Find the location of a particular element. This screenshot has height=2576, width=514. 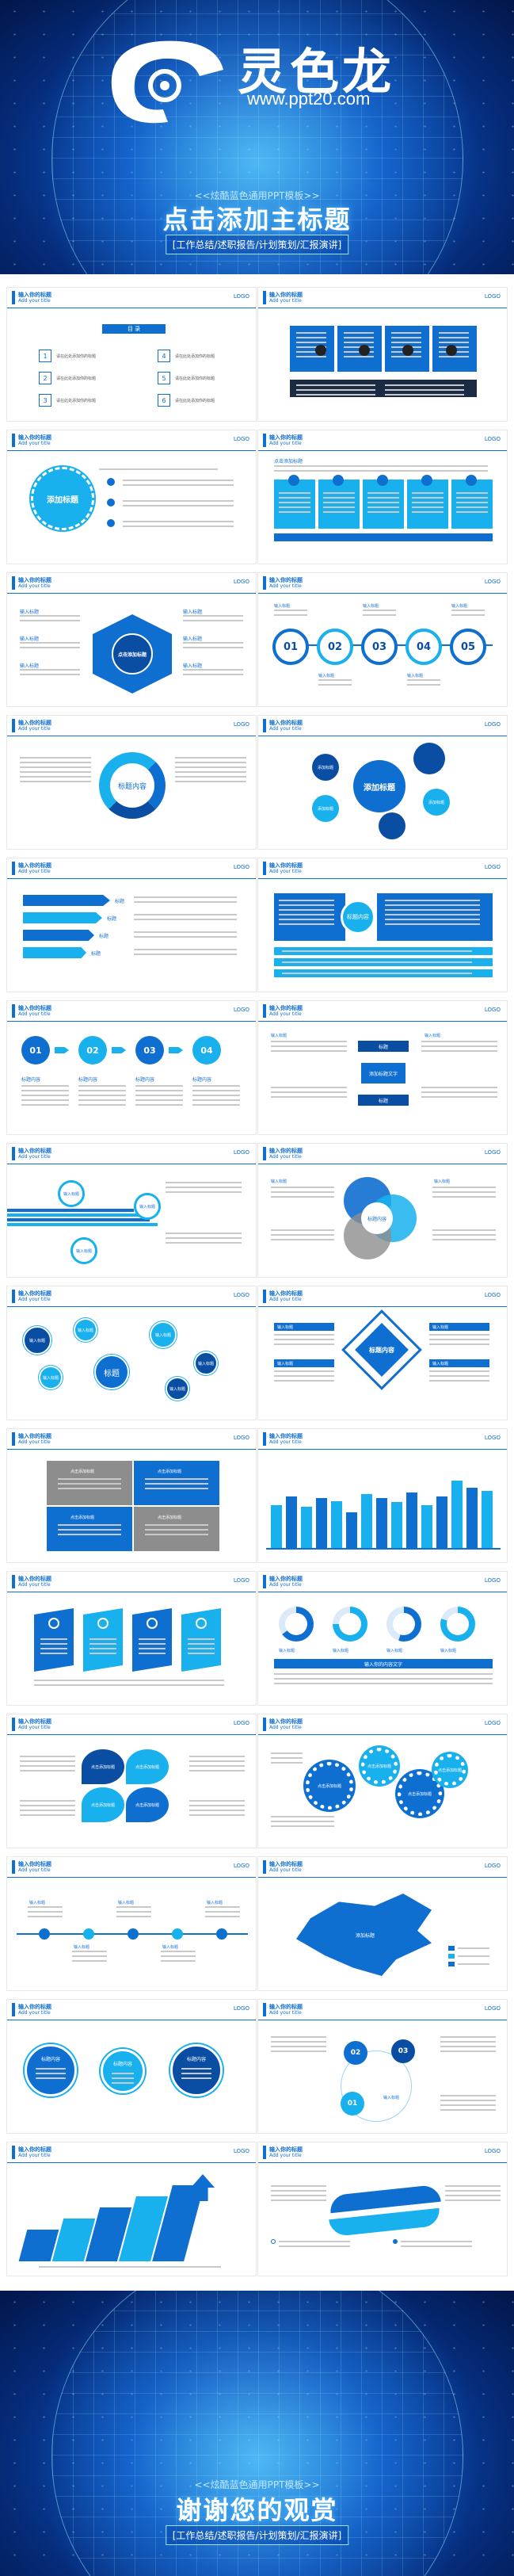

cover-tags: [工作总结/述职报告/计划策划/汇报演讲] is located at coordinates (257, 245).